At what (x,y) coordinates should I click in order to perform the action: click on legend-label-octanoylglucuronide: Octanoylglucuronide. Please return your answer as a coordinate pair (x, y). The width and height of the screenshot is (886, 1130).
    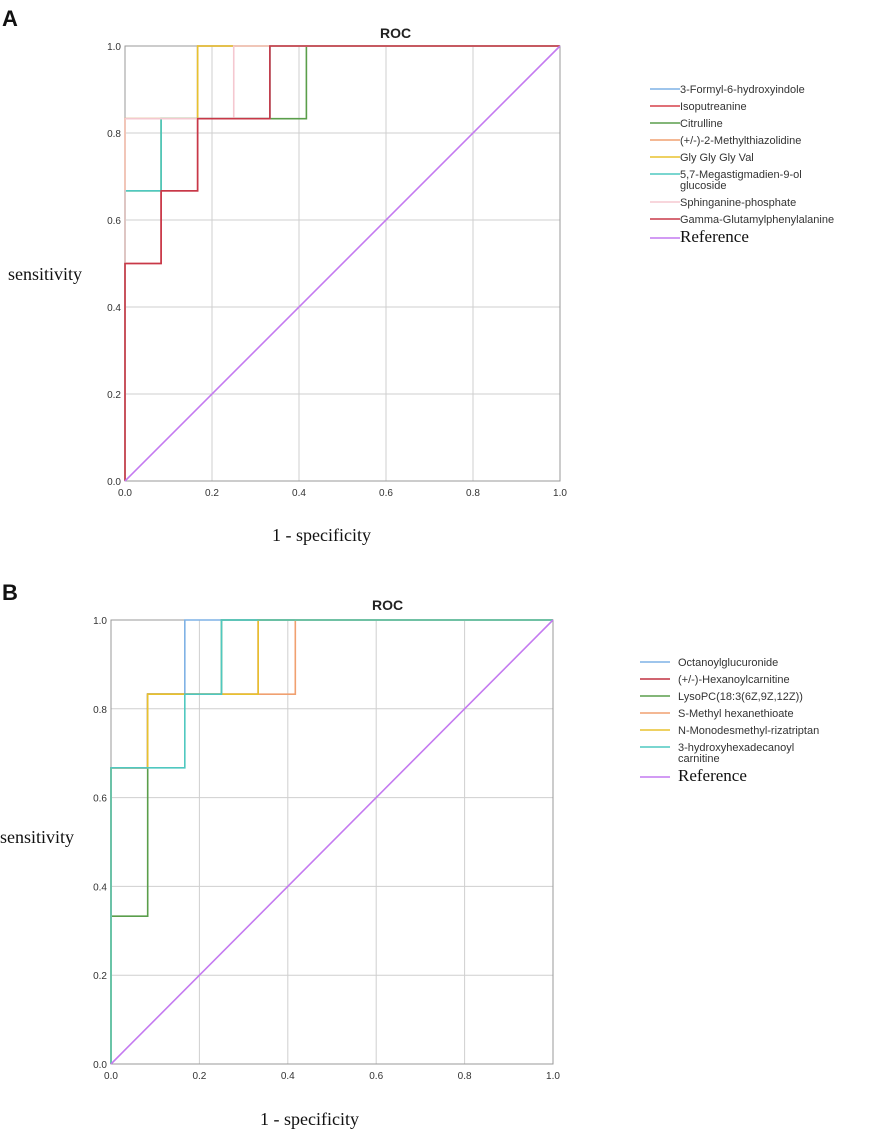
    Looking at the image, I should click on (728, 663).